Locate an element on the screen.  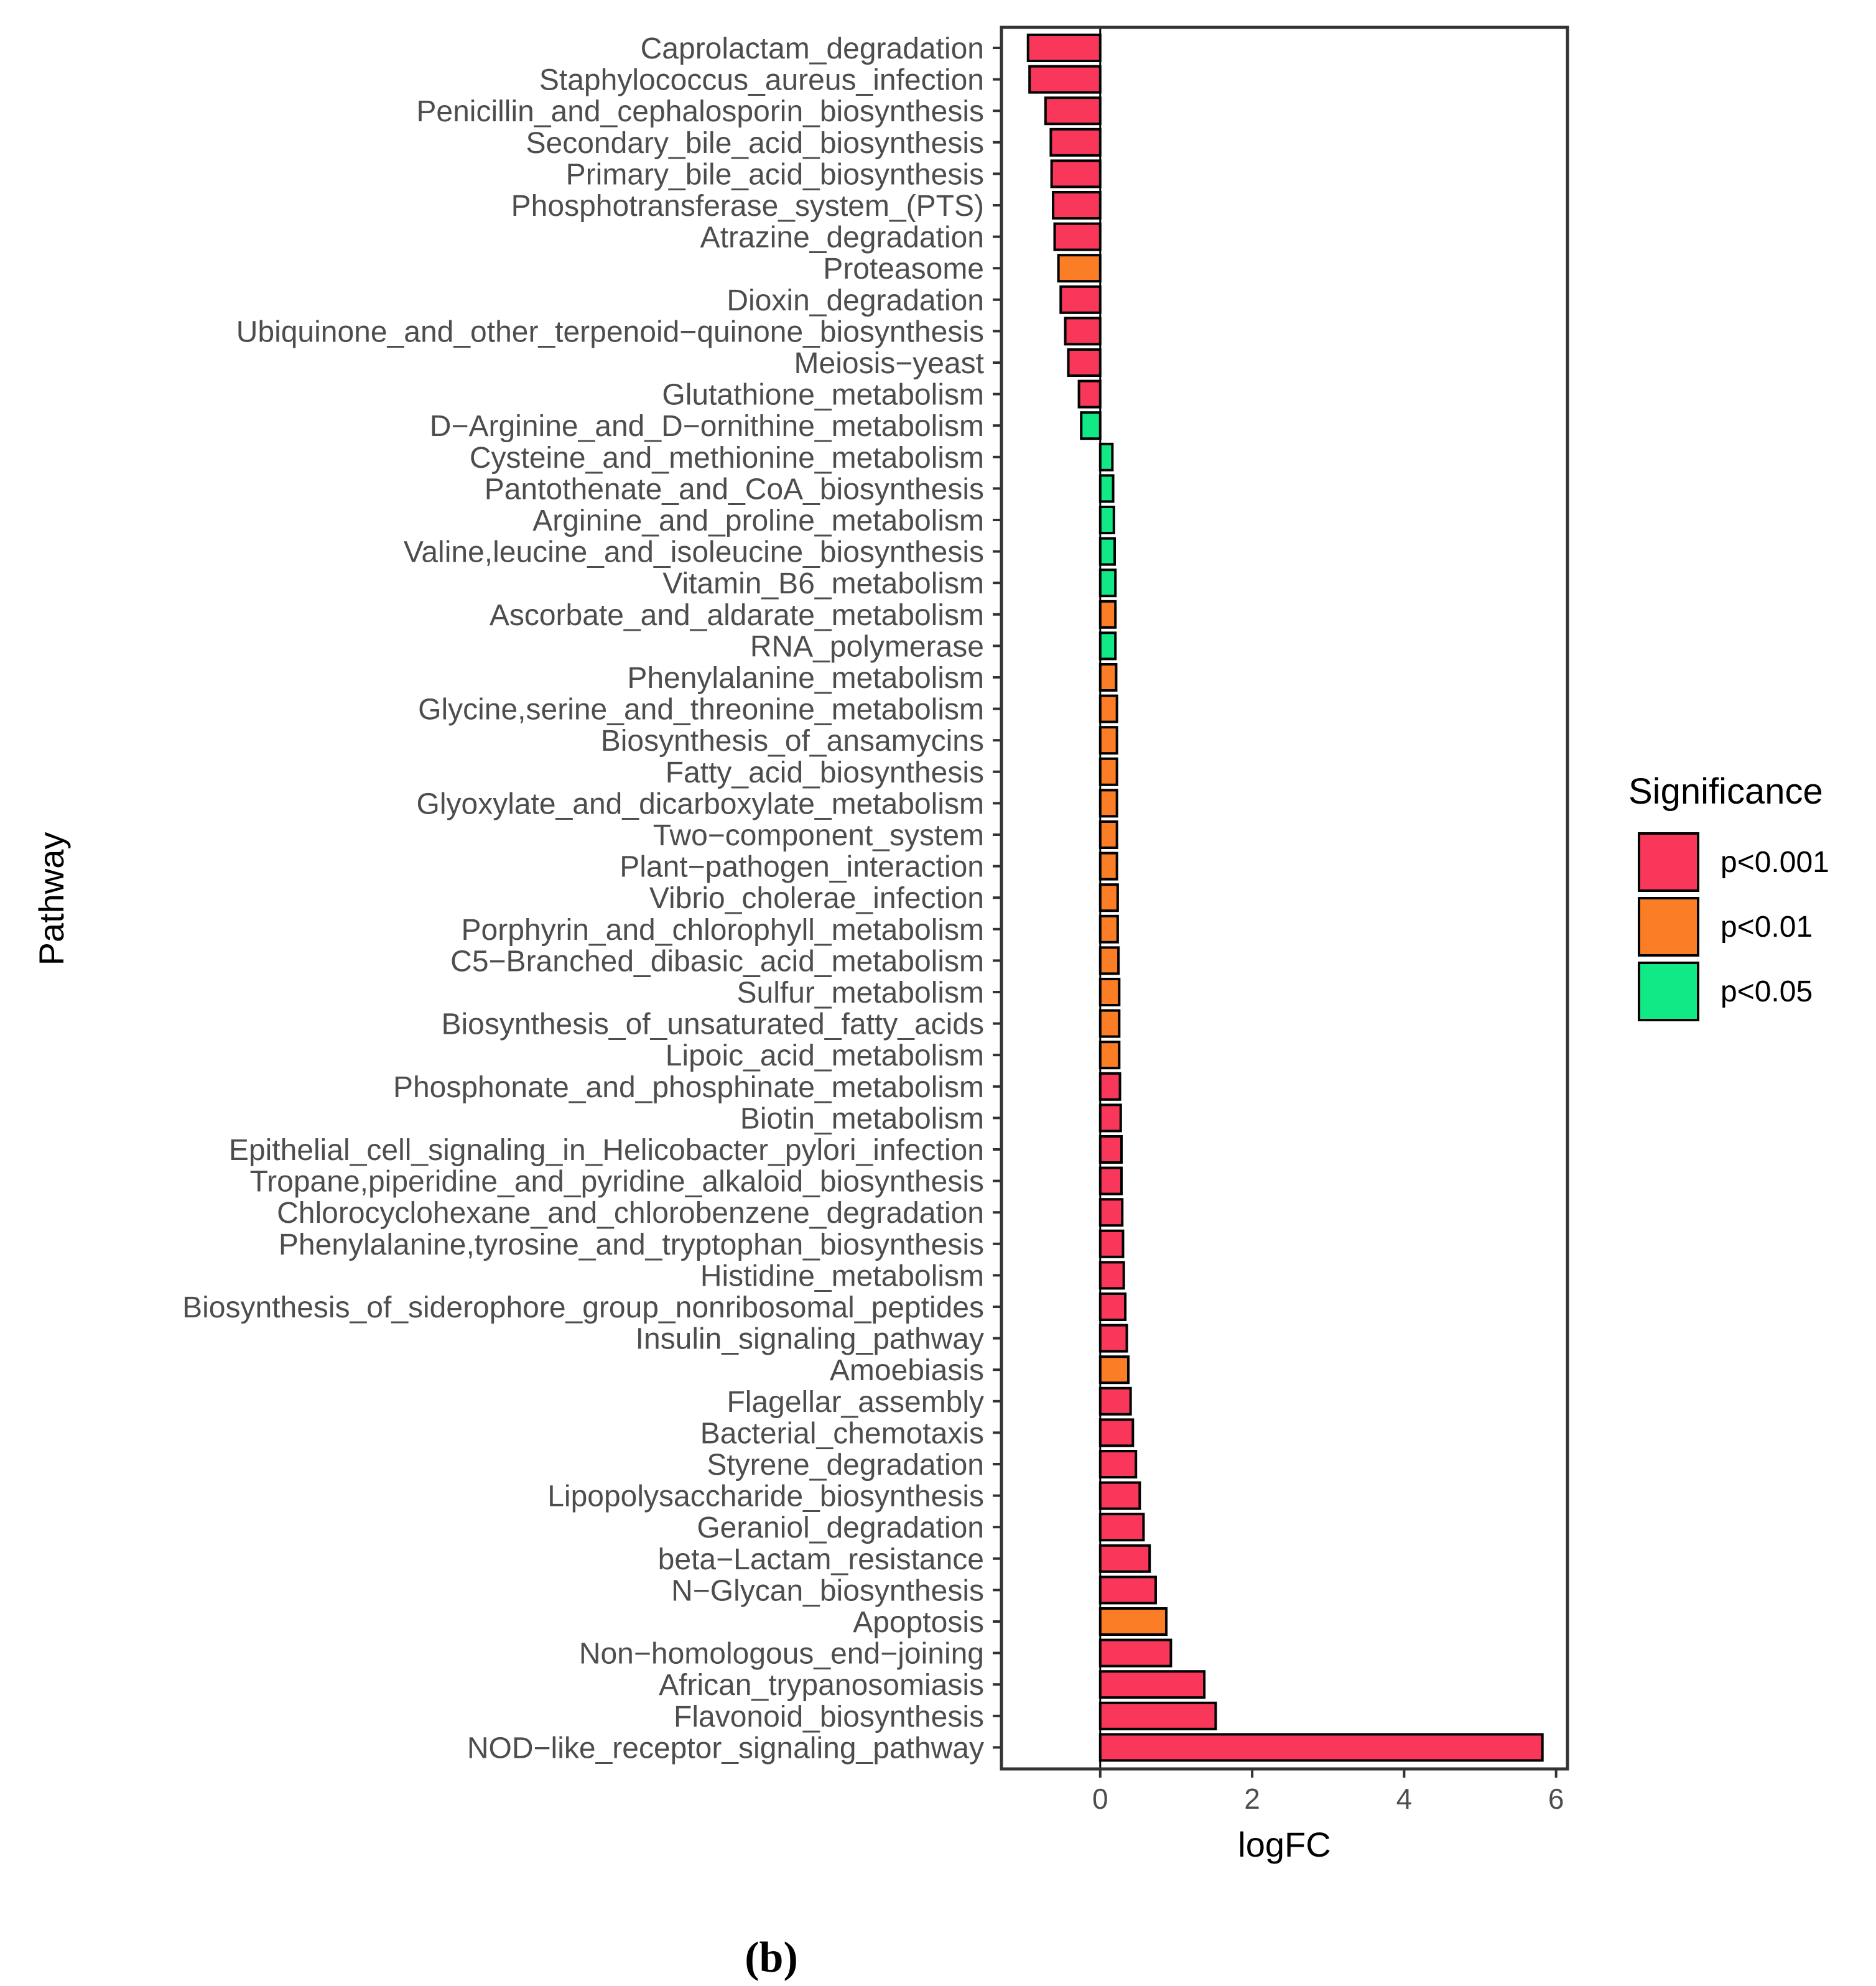
x-tick-label: 4 is located at coordinates (1405, 1799).